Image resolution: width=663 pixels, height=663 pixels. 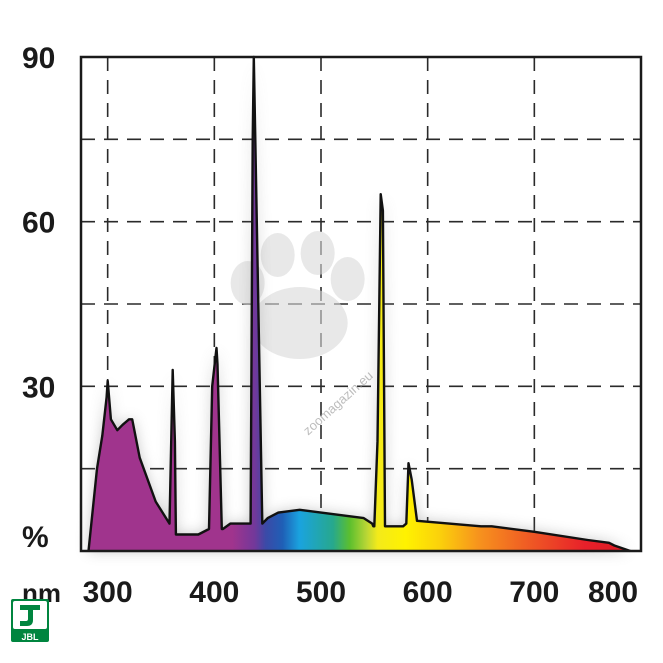 I want to click on y-tick-label: 60, so click(x=38, y=223).